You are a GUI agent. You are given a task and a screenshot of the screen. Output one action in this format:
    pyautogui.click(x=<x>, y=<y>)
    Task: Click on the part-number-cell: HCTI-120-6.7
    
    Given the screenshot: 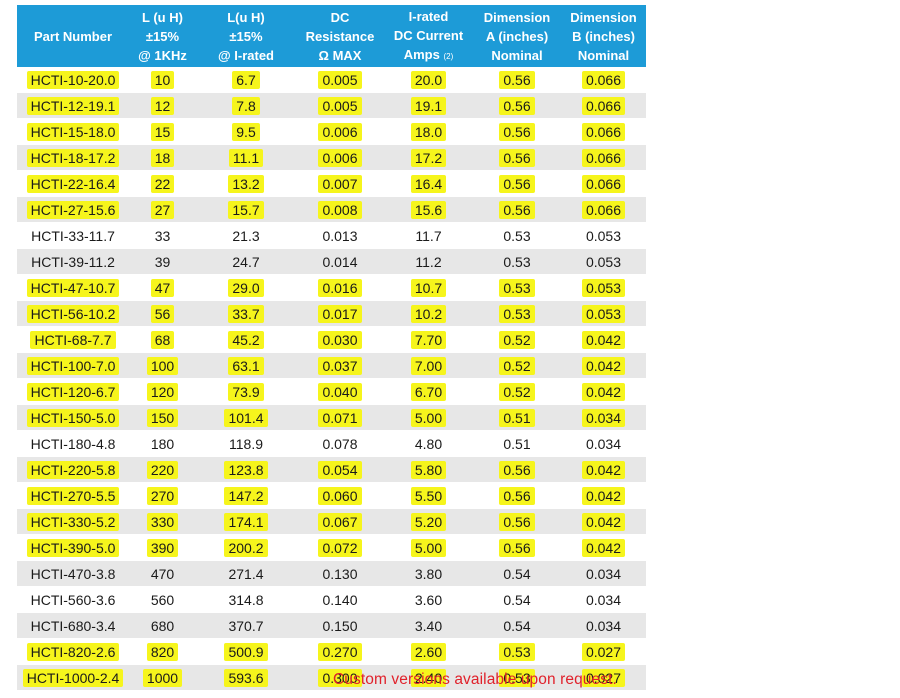 What is the action you would take?
    pyautogui.click(x=73, y=391)
    